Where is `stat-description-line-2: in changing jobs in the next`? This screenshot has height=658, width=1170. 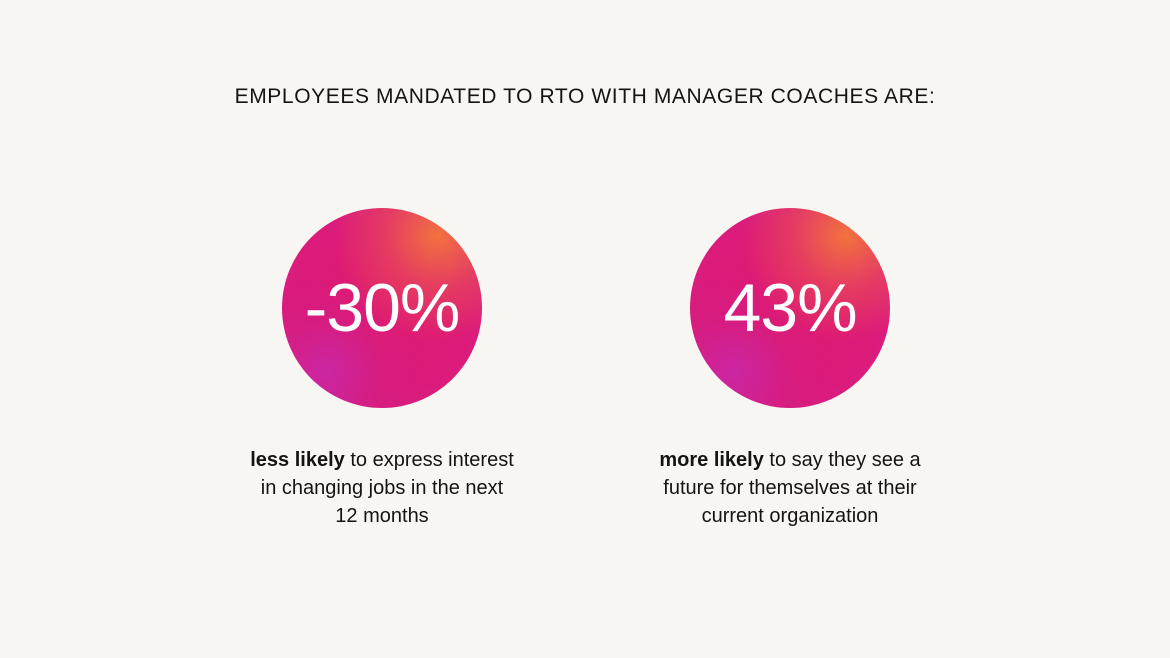
stat-description-line-2: in changing jobs in the next is located at coordinates (382, 488).